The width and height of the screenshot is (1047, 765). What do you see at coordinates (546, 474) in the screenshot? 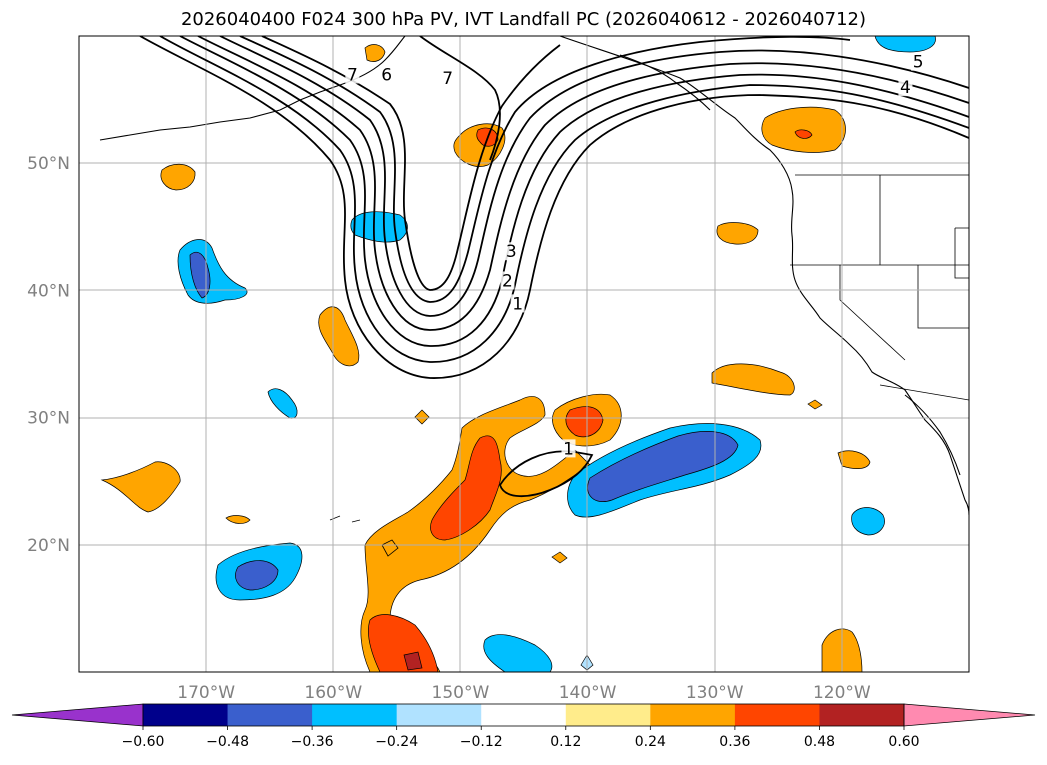
I see `pv-contour-closed` at bounding box center [546, 474].